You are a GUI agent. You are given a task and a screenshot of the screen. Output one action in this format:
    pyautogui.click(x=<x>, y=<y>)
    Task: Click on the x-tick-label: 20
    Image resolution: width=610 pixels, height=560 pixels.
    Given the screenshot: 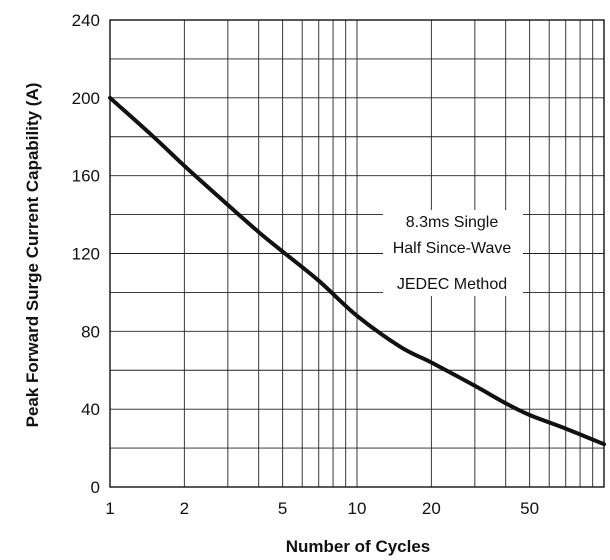 What is the action you would take?
    pyautogui.click(x=431, y=508)
    